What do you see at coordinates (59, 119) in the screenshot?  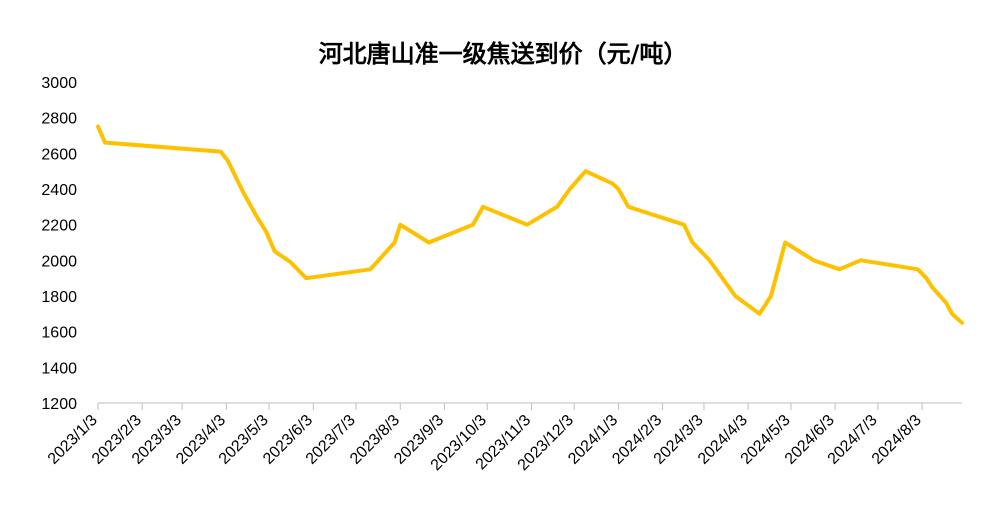 I see `y-tick-label: 2800` at bounding box center [59, 119].